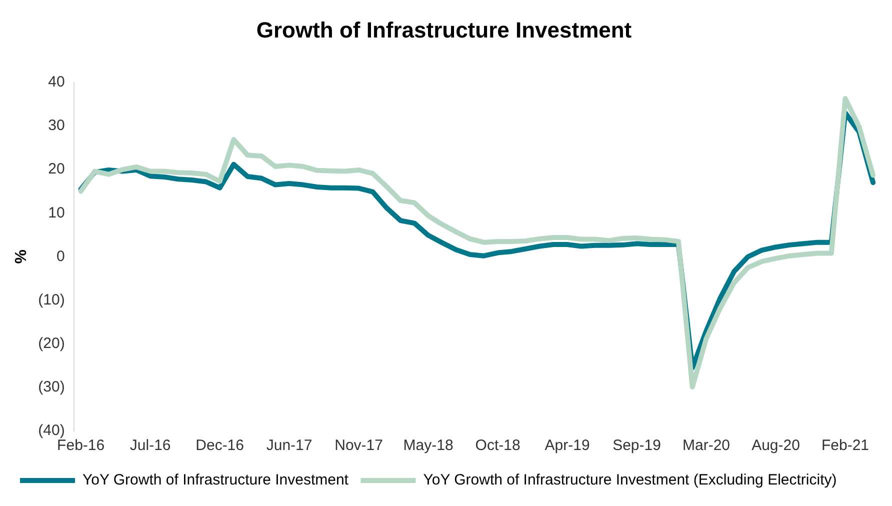  Describe the element at coordinates (845, 445) in the screenshot. I see `x-tick-label: Feb-21` at that location.